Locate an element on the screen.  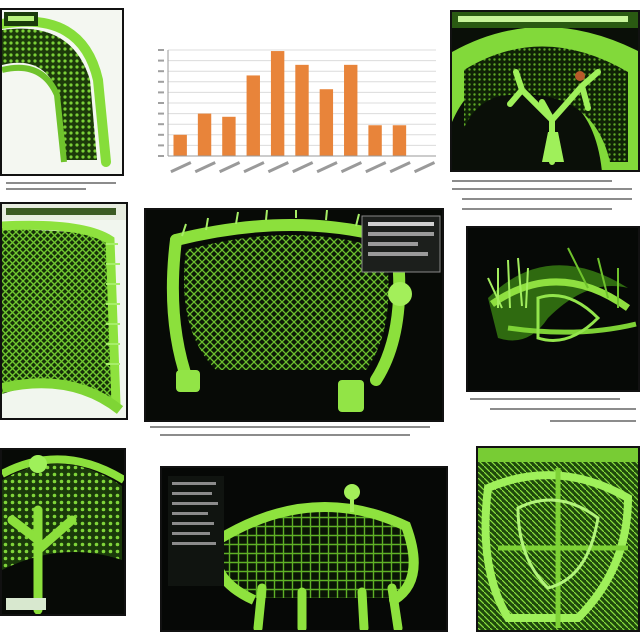
lattice-arch-image is located at coordinates (62, 92).